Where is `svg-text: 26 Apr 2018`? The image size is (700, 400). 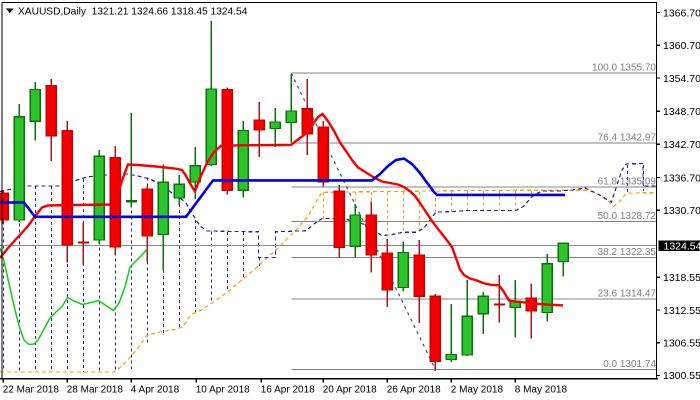
svg-text: 26 Apr 2018 is located at coordinates (414, 389).